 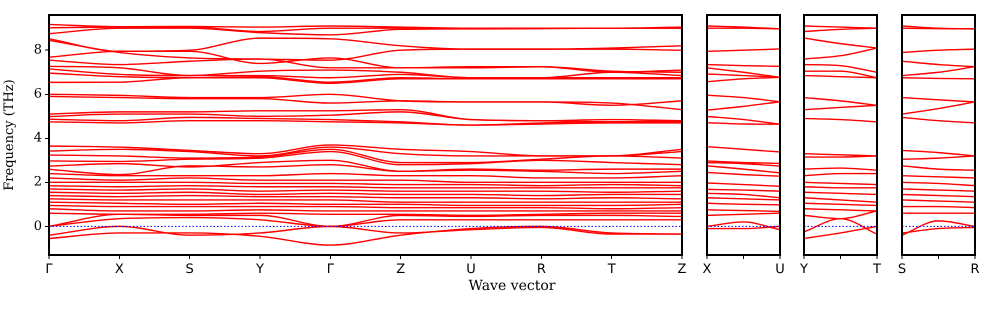 I want to click on y-axis-title: Frequency (THz), so click(x=10, y=135).